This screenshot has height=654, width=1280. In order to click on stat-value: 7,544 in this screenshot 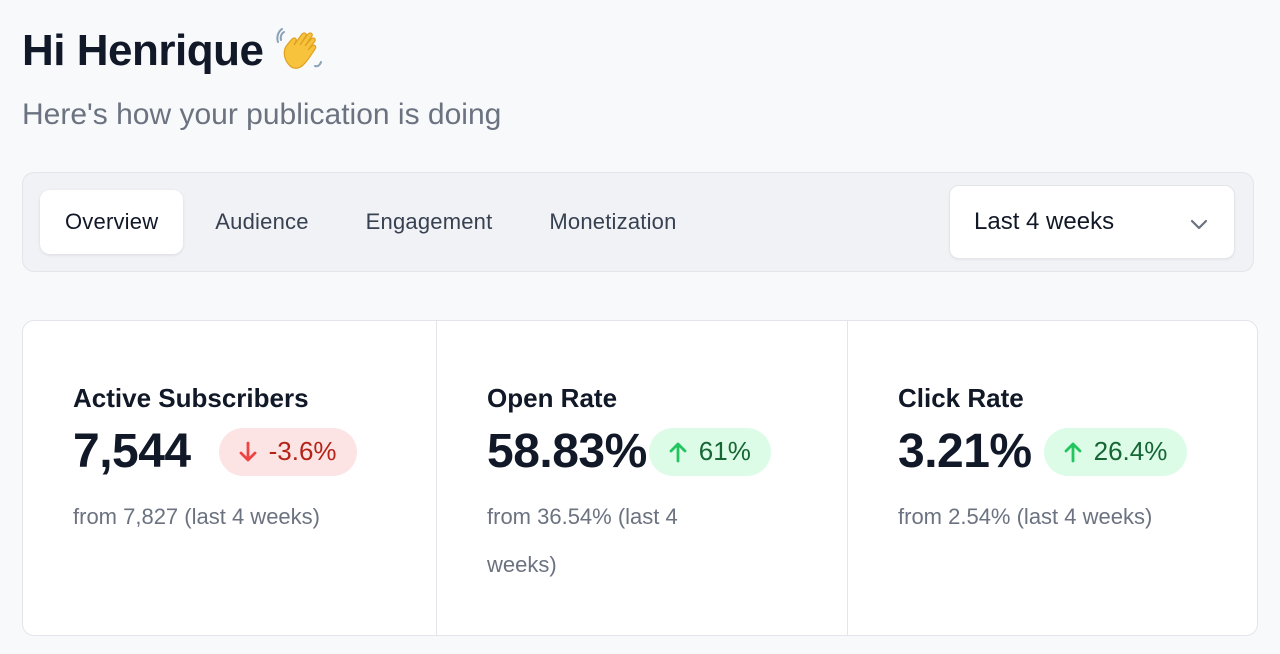, I will do `click(132, 451)`.